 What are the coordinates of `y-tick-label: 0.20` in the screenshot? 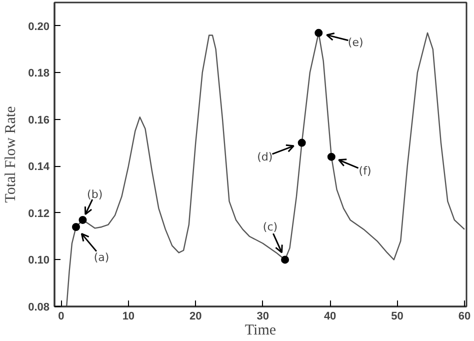 It's located at (39, 26).